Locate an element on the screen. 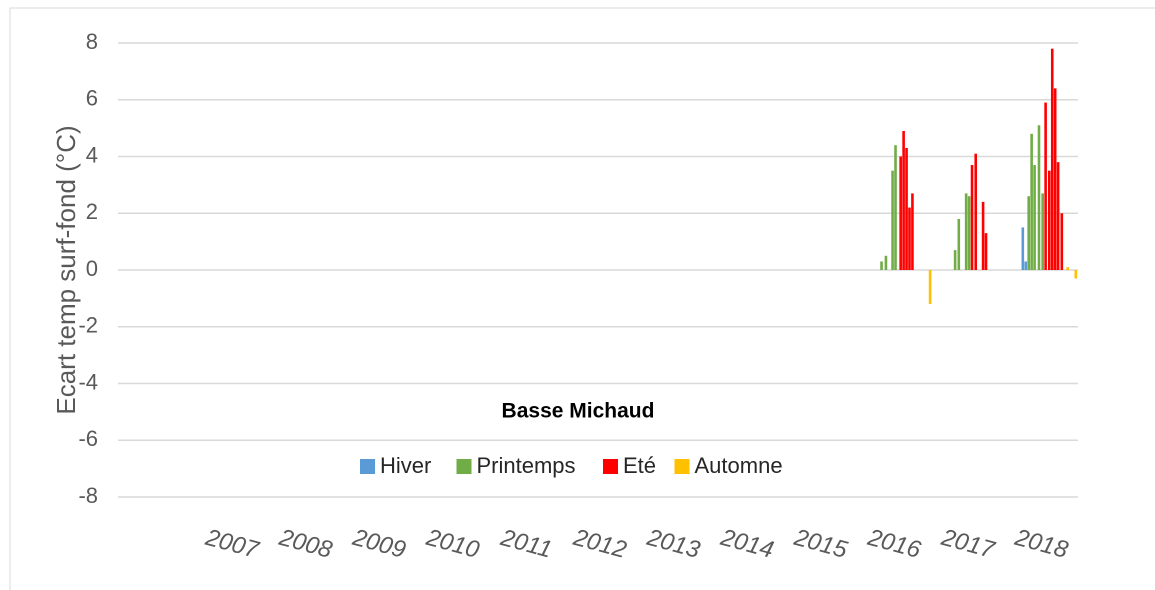 Image resolution: width=1155 pixels, height=590 pixels. legend-label: Printemps is located at coordinates (526, 465).